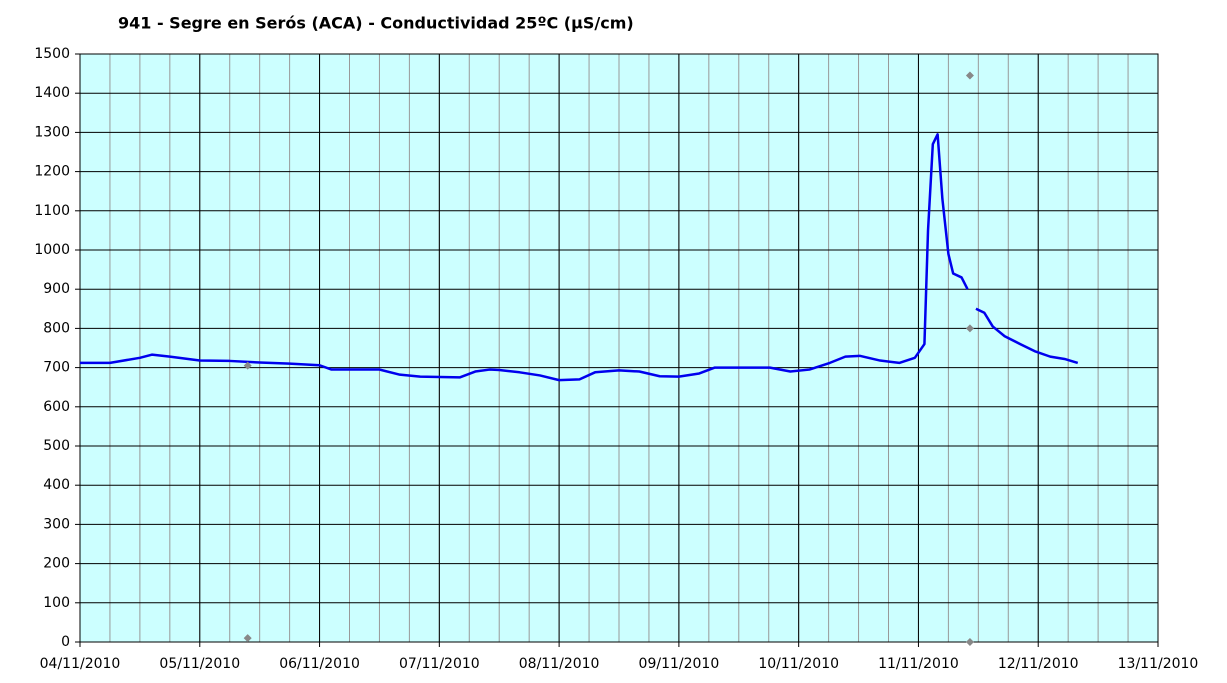 Image resolution: width=1227 pixels, height=683 pixels. Describe the element at coordinates (65, 642) in the screenshot. I see `y-tick-label: 0` at that location.